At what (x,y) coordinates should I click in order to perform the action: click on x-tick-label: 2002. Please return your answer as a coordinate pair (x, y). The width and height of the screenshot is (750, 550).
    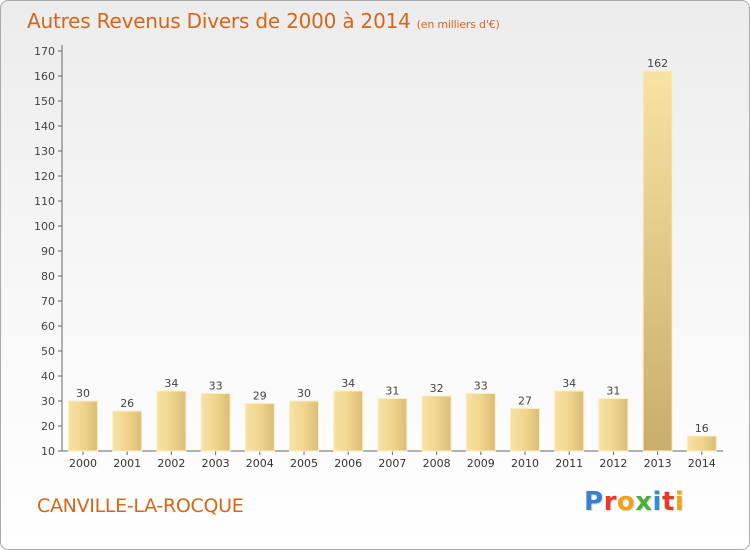
    Looking at the image, I should click on (171, 463).